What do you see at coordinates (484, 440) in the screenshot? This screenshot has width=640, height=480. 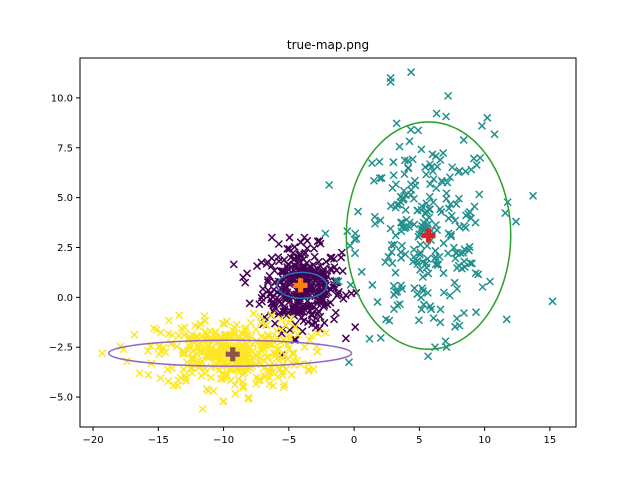 I see `x-tick-label: 10` at bounding box center [484, 440].